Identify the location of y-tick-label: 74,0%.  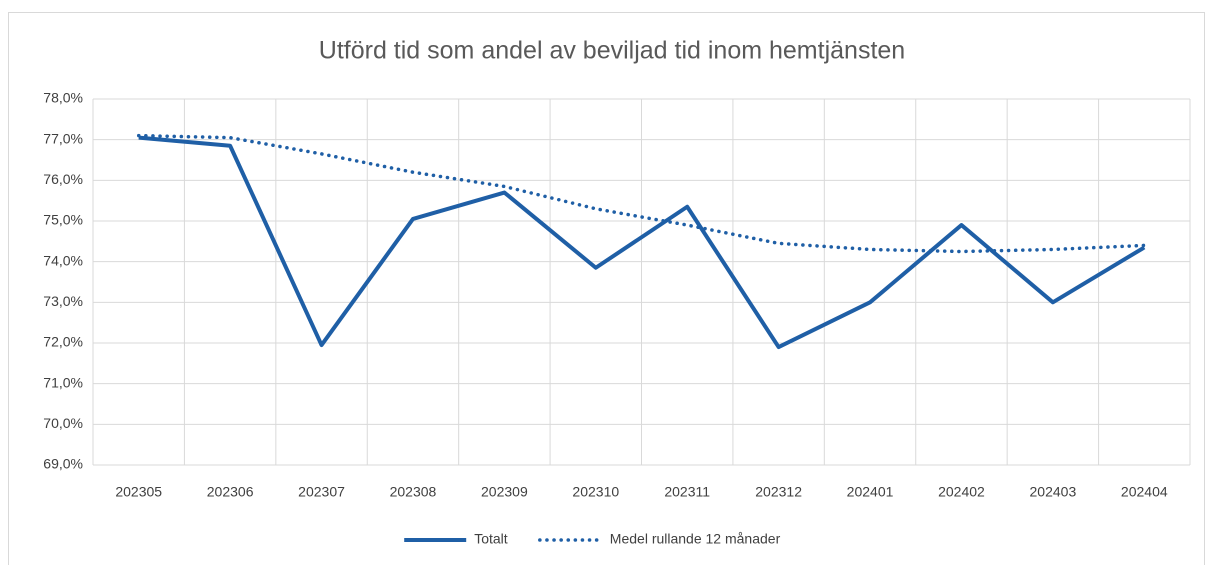
(63, 260).